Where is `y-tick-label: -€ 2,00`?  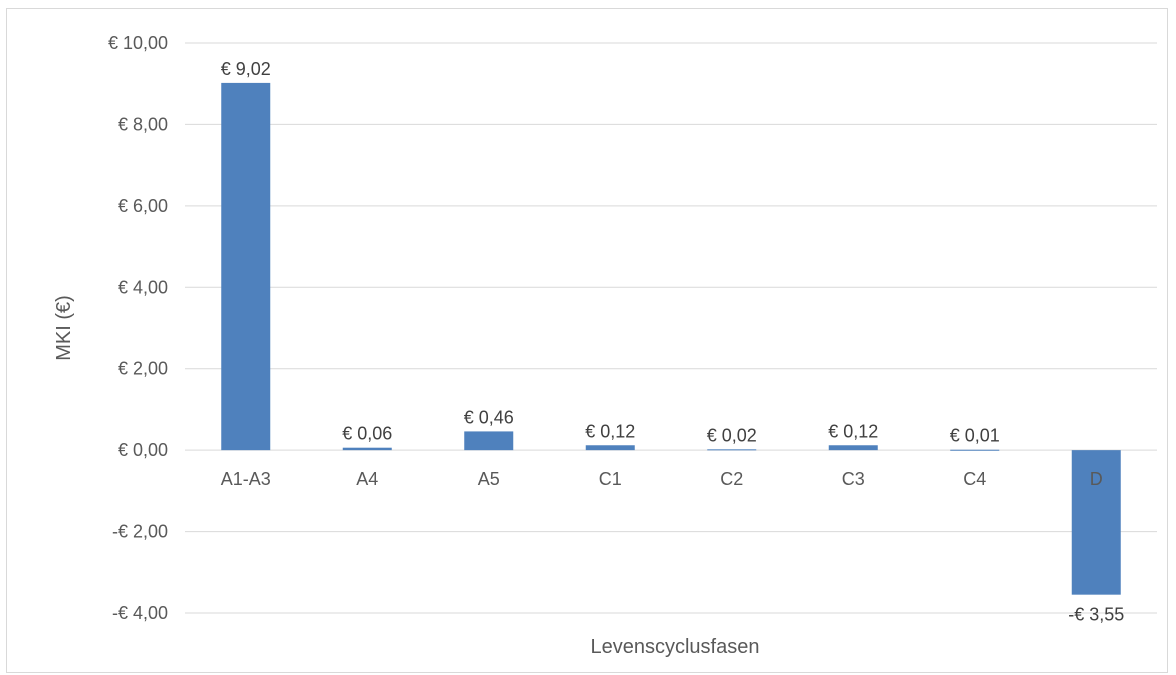
y-tick-label: -€ 2,00 is located at coordinates (140, 532).